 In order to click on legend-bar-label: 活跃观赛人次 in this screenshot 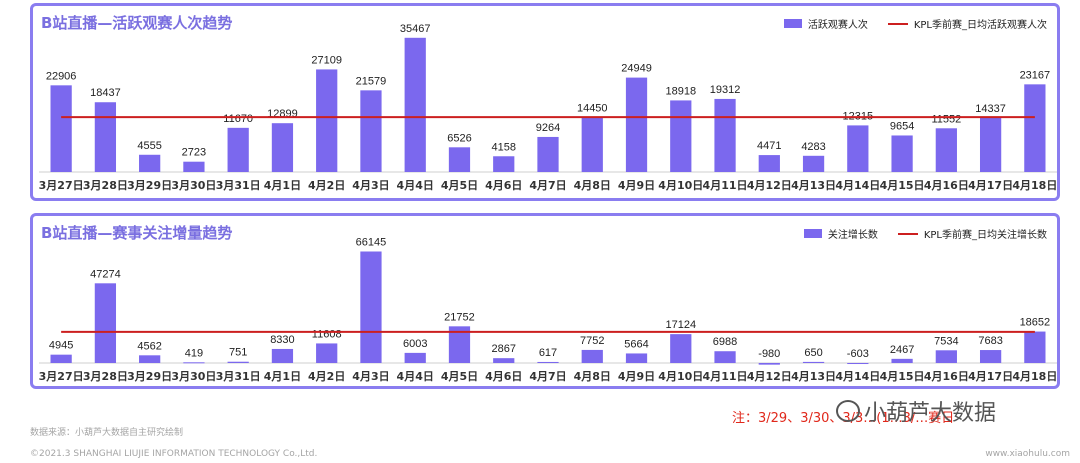, I will do `click(837, 25)`.